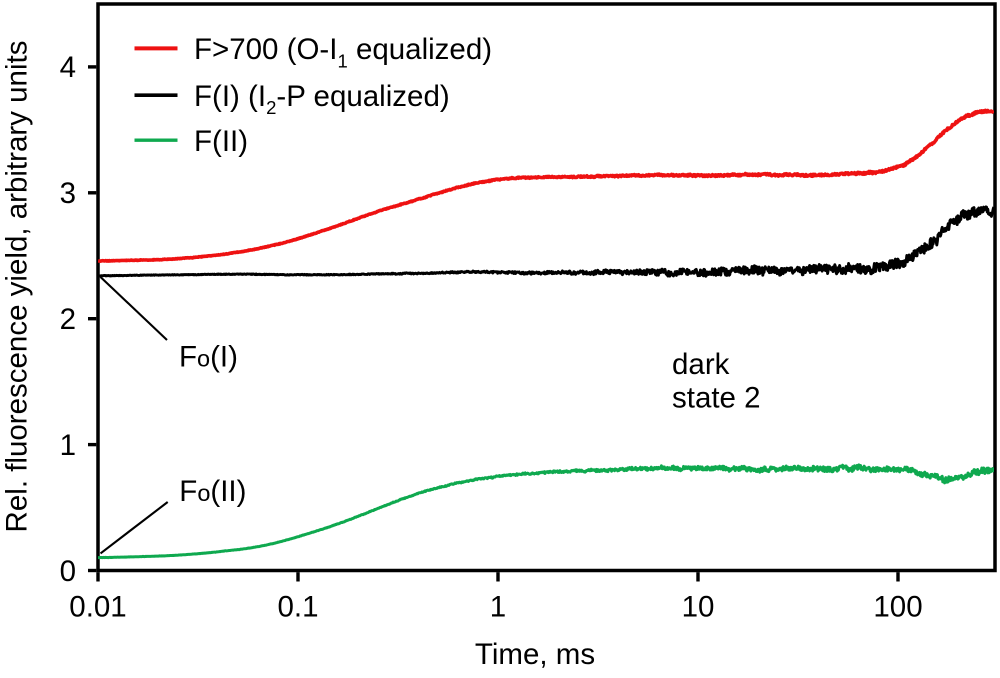 The height and width of the screenshot is (678, 1000). Describe the element at coordinates (68, 571) in the screenshot. I see `svg-text: 0` at that location.